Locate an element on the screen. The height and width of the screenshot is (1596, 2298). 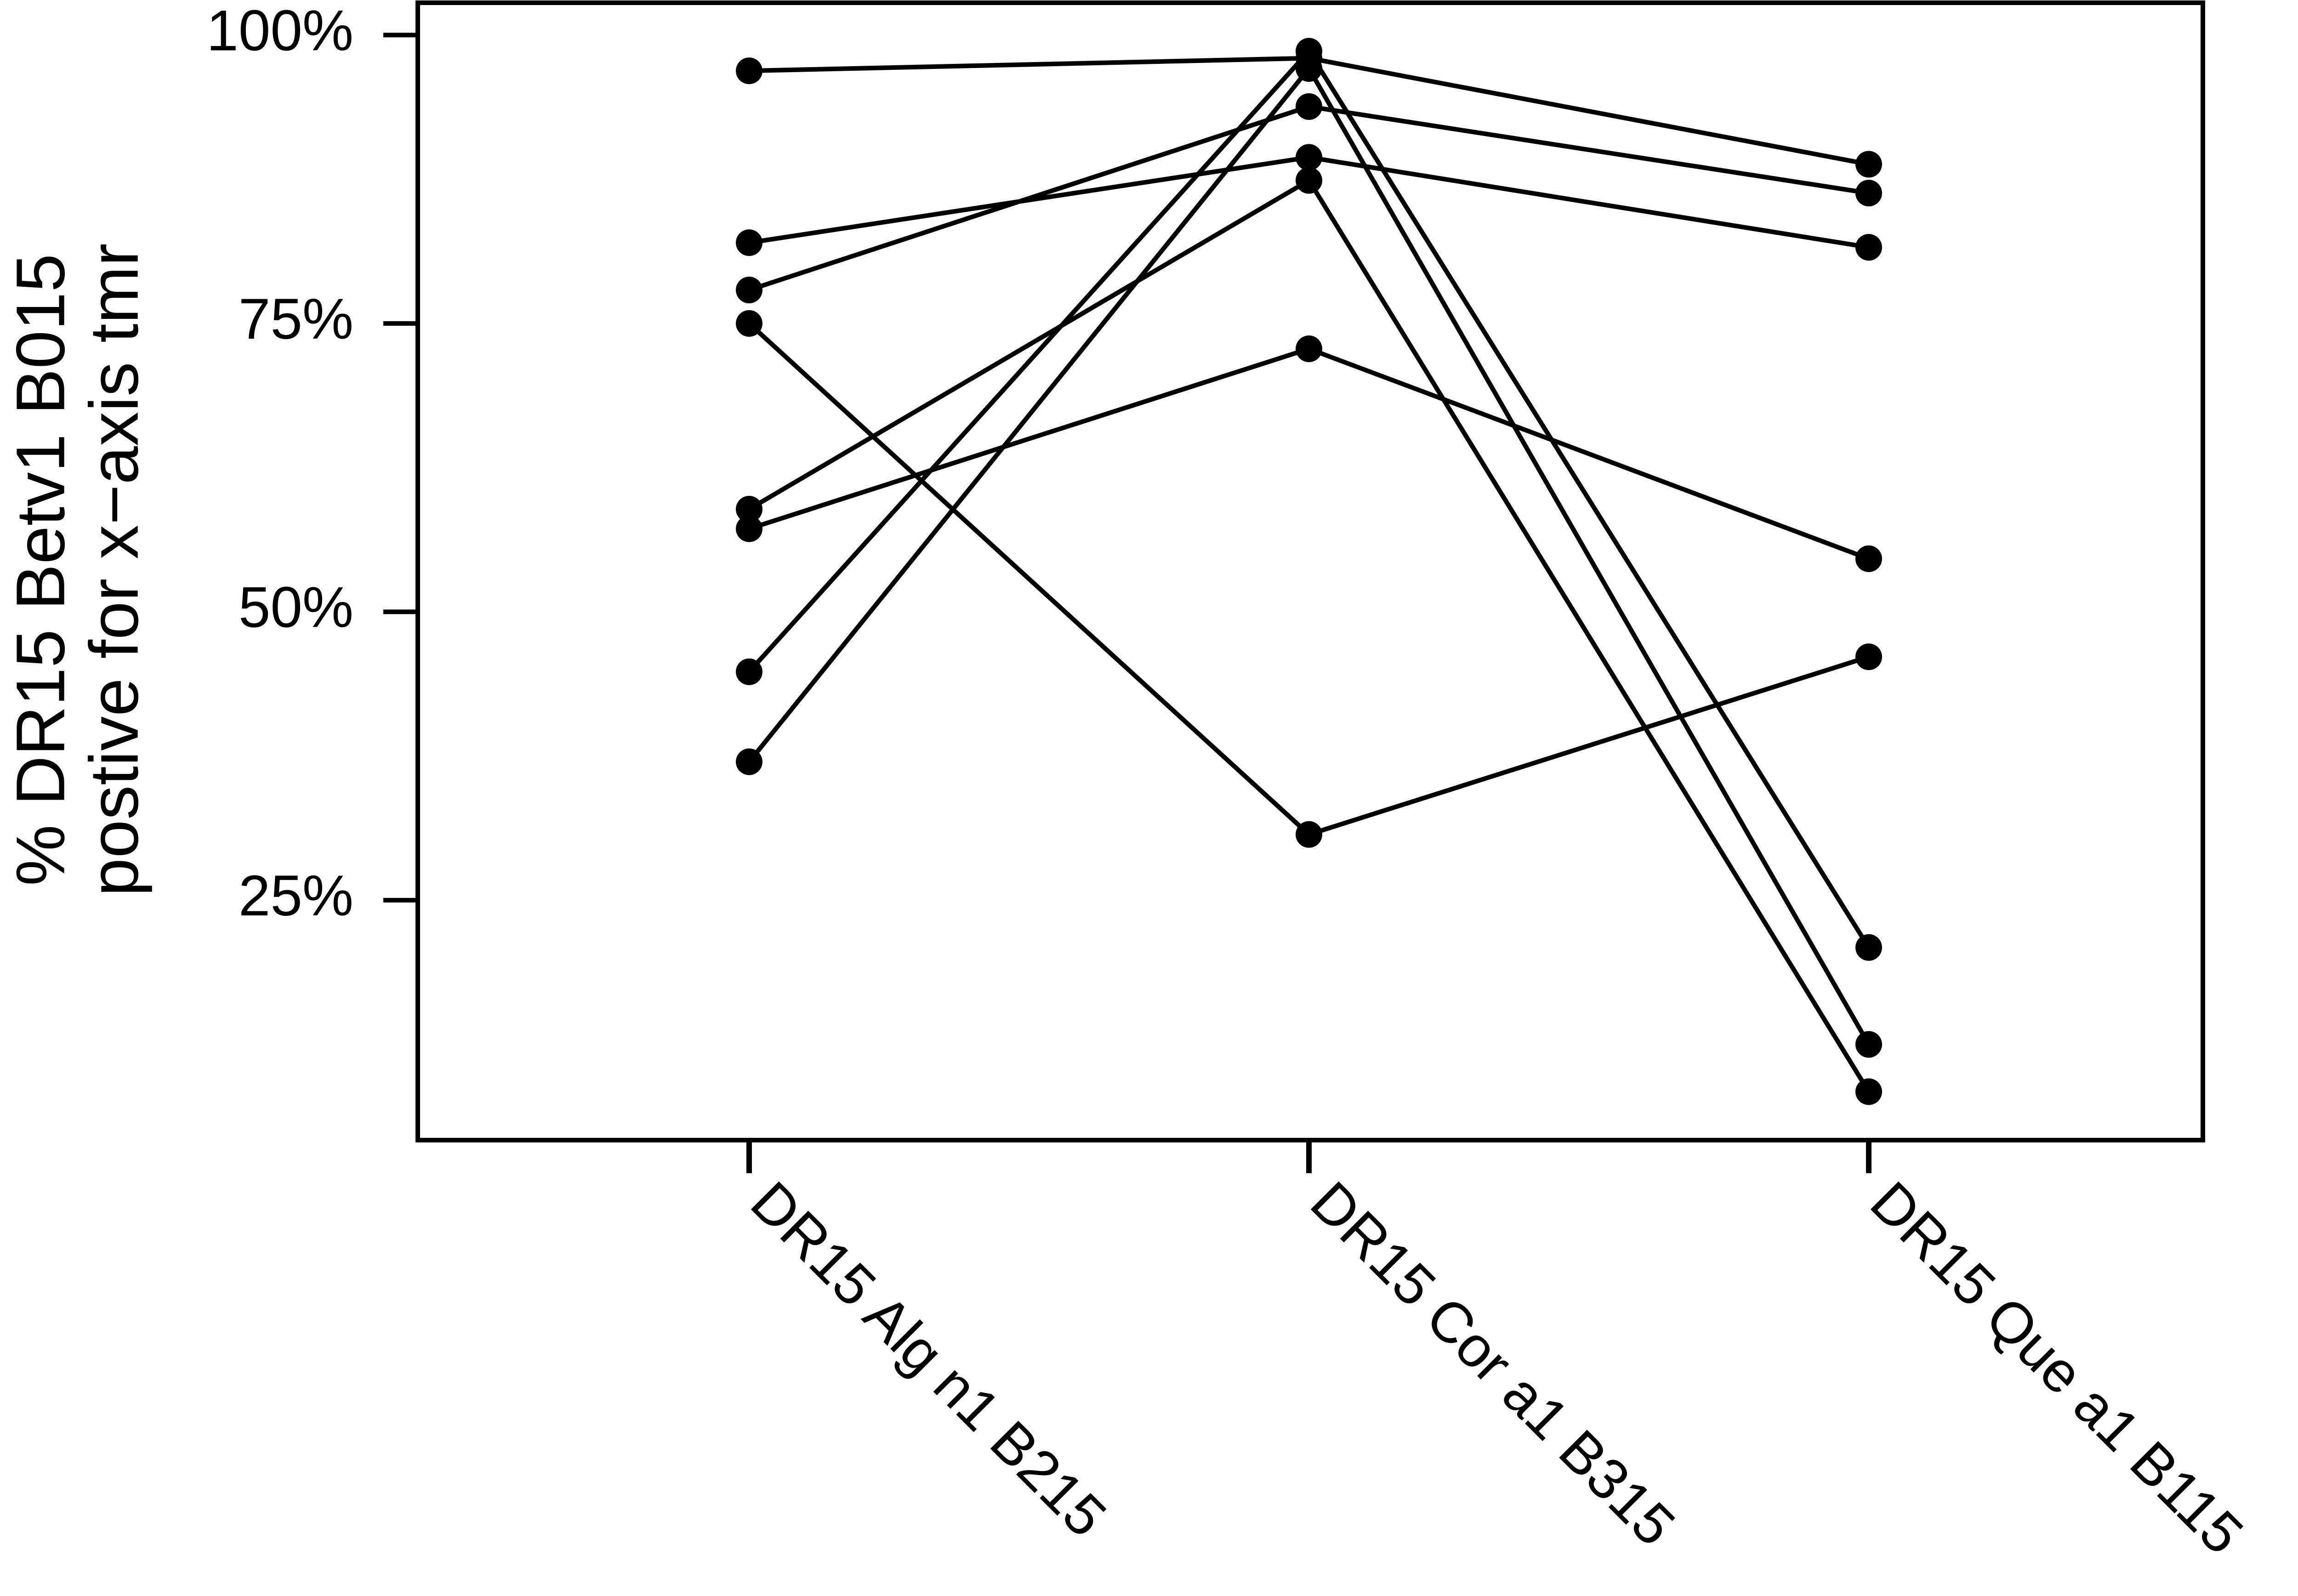
x-tick-label: DR15 Que a1 B115 is located at coordinates (2057, 1368).